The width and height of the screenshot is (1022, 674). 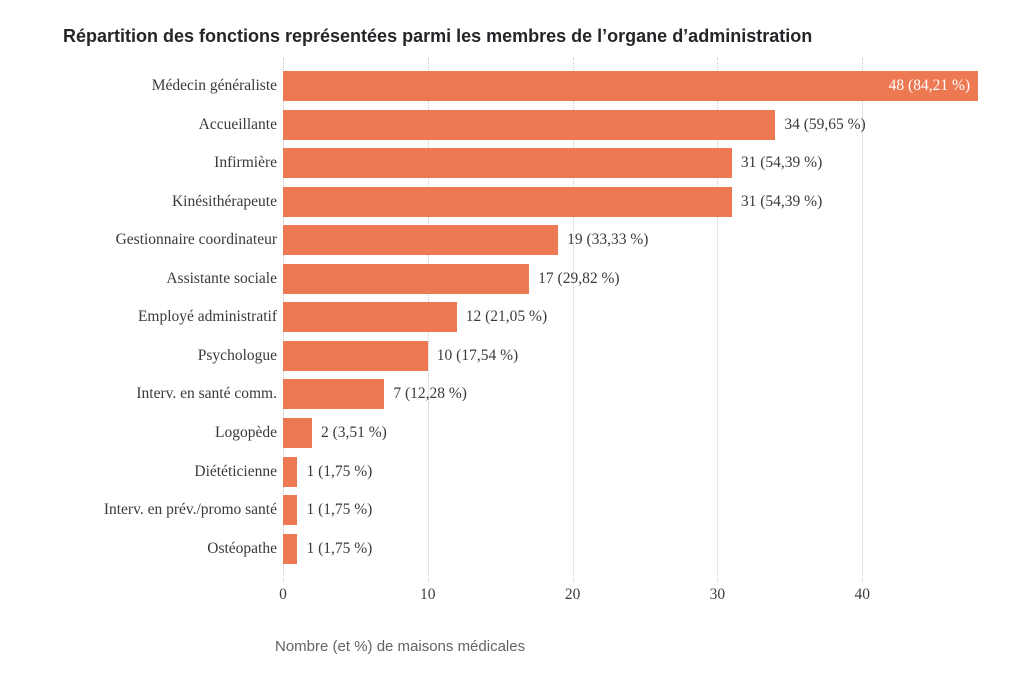 What do you see at coordinates (353, 432) in the screenshot?
I see `bar-value-label: 2 (3,51 %)` at bounding box center [353, 432].